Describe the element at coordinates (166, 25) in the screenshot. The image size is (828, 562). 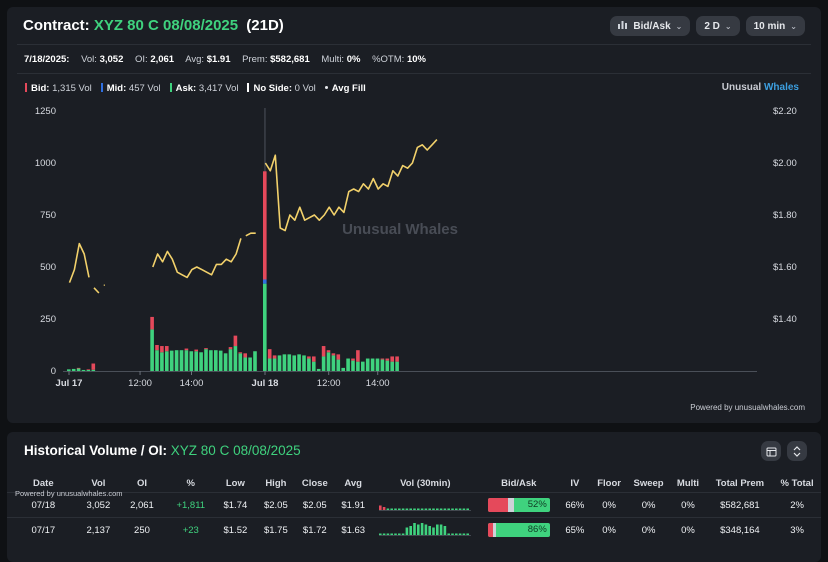
I see `contract-name: XYZ 80 C 08/08/2025` at that location.